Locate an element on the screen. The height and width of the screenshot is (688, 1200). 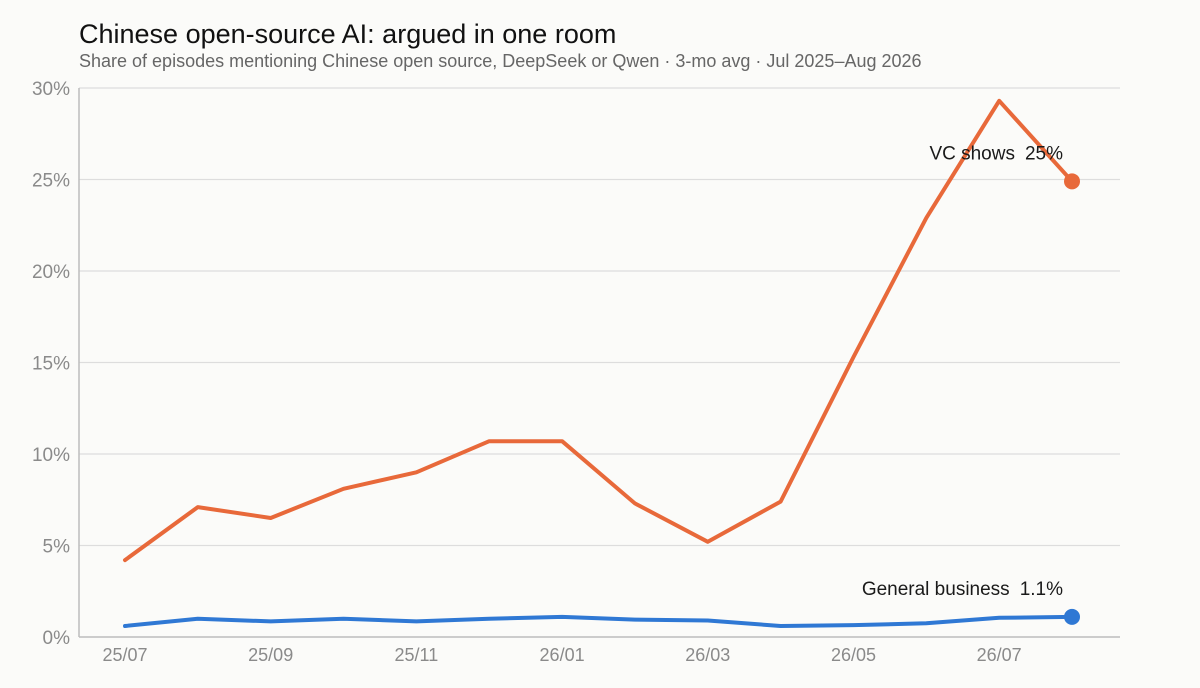
x-tick-label: 26/03 is located at coordinates (707, 655).